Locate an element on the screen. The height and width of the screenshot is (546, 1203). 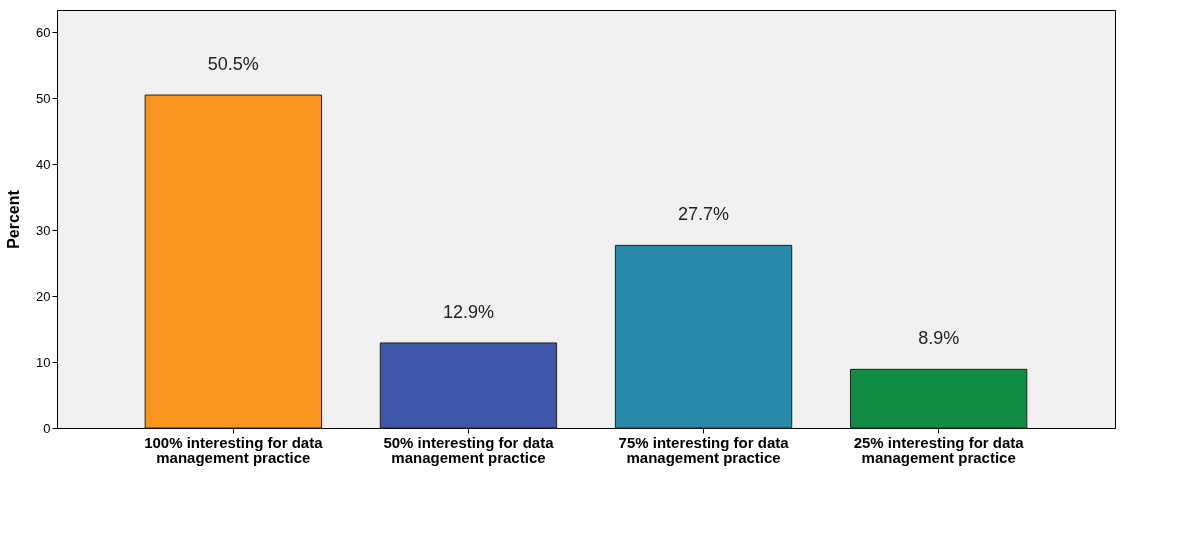
x-tick-label: 50% interesting for data management practice is located at coordinates (469, 449).